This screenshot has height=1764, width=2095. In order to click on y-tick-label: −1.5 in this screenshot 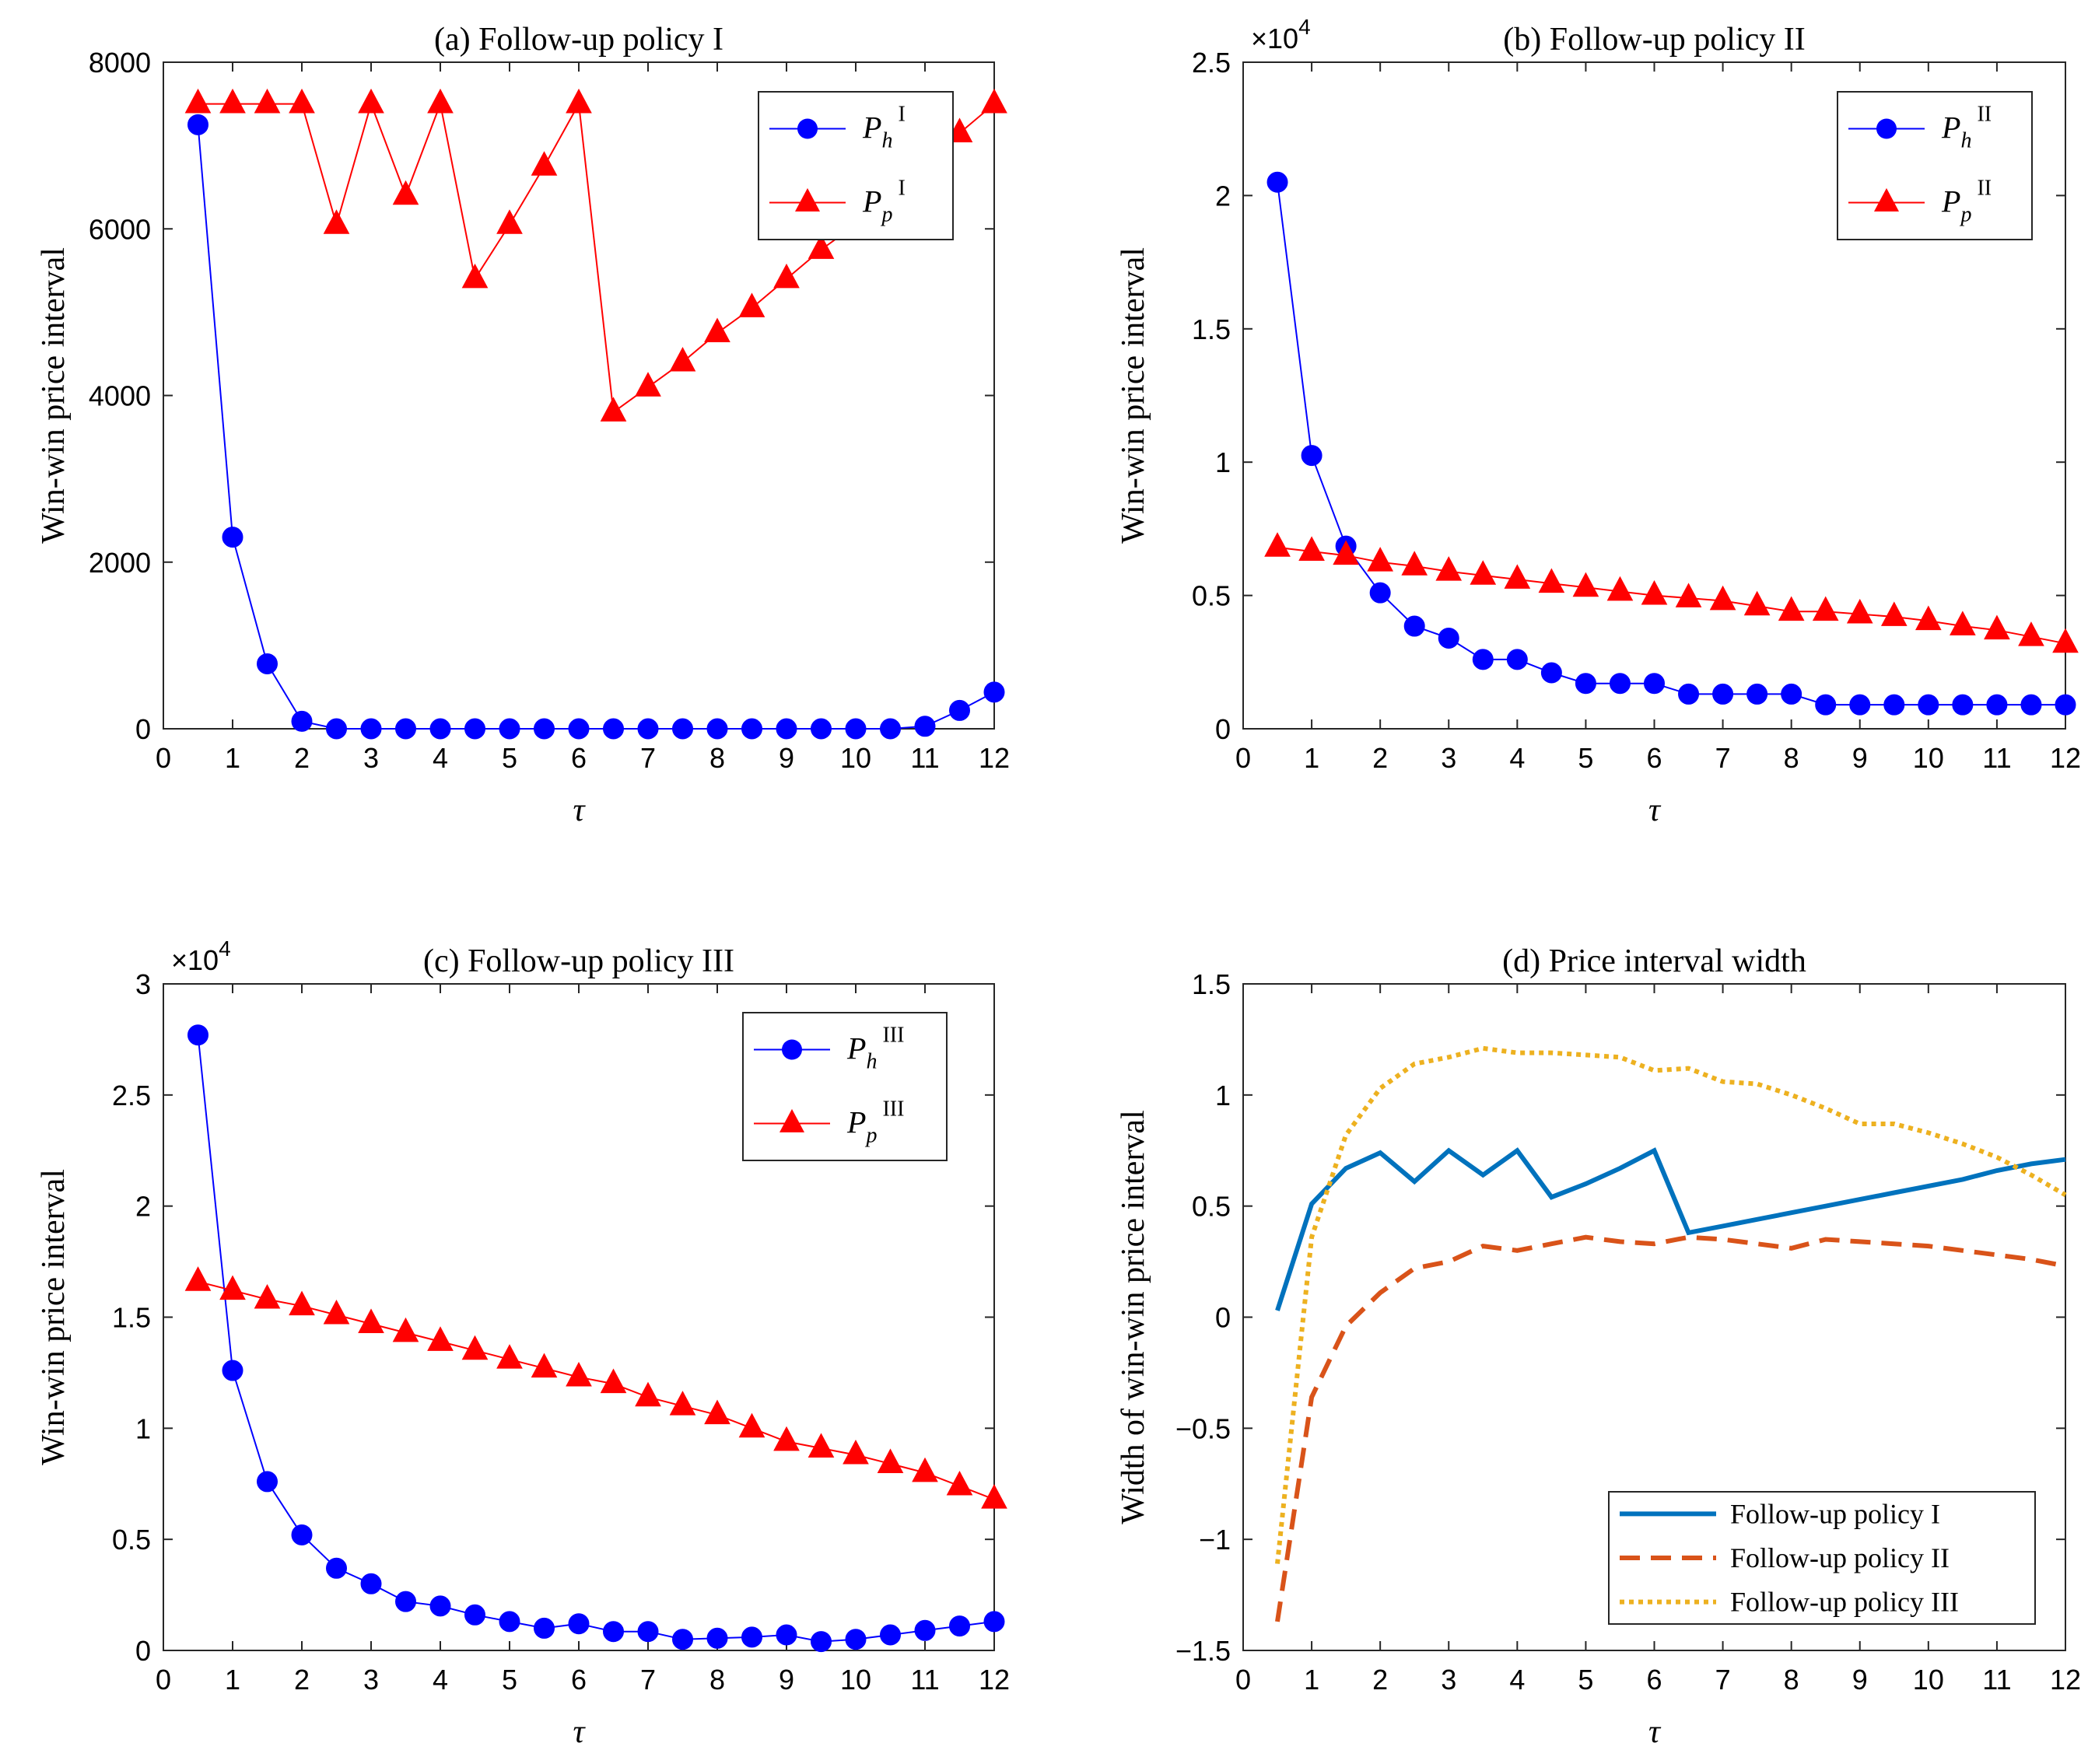, I will do `click(1203, 1651)`.